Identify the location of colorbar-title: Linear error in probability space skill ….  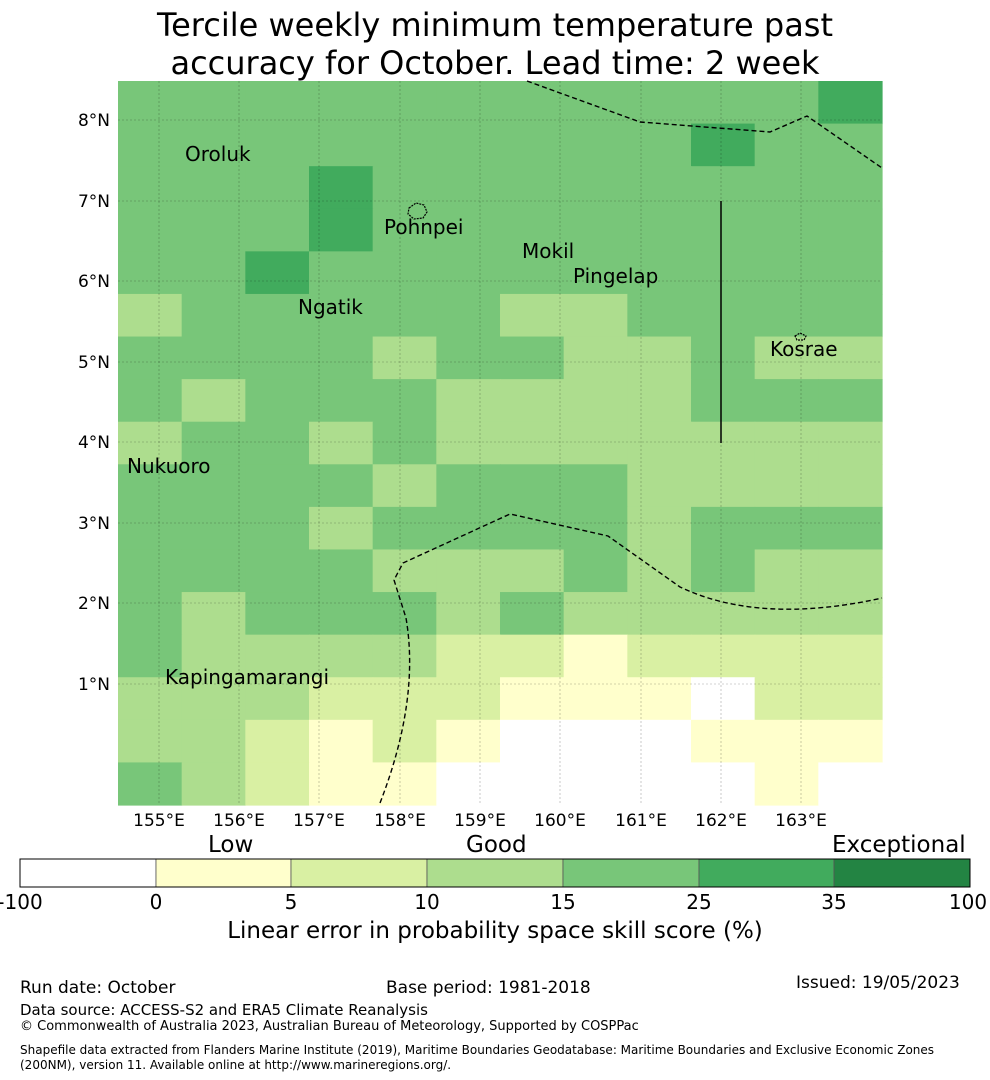
(495, 931).